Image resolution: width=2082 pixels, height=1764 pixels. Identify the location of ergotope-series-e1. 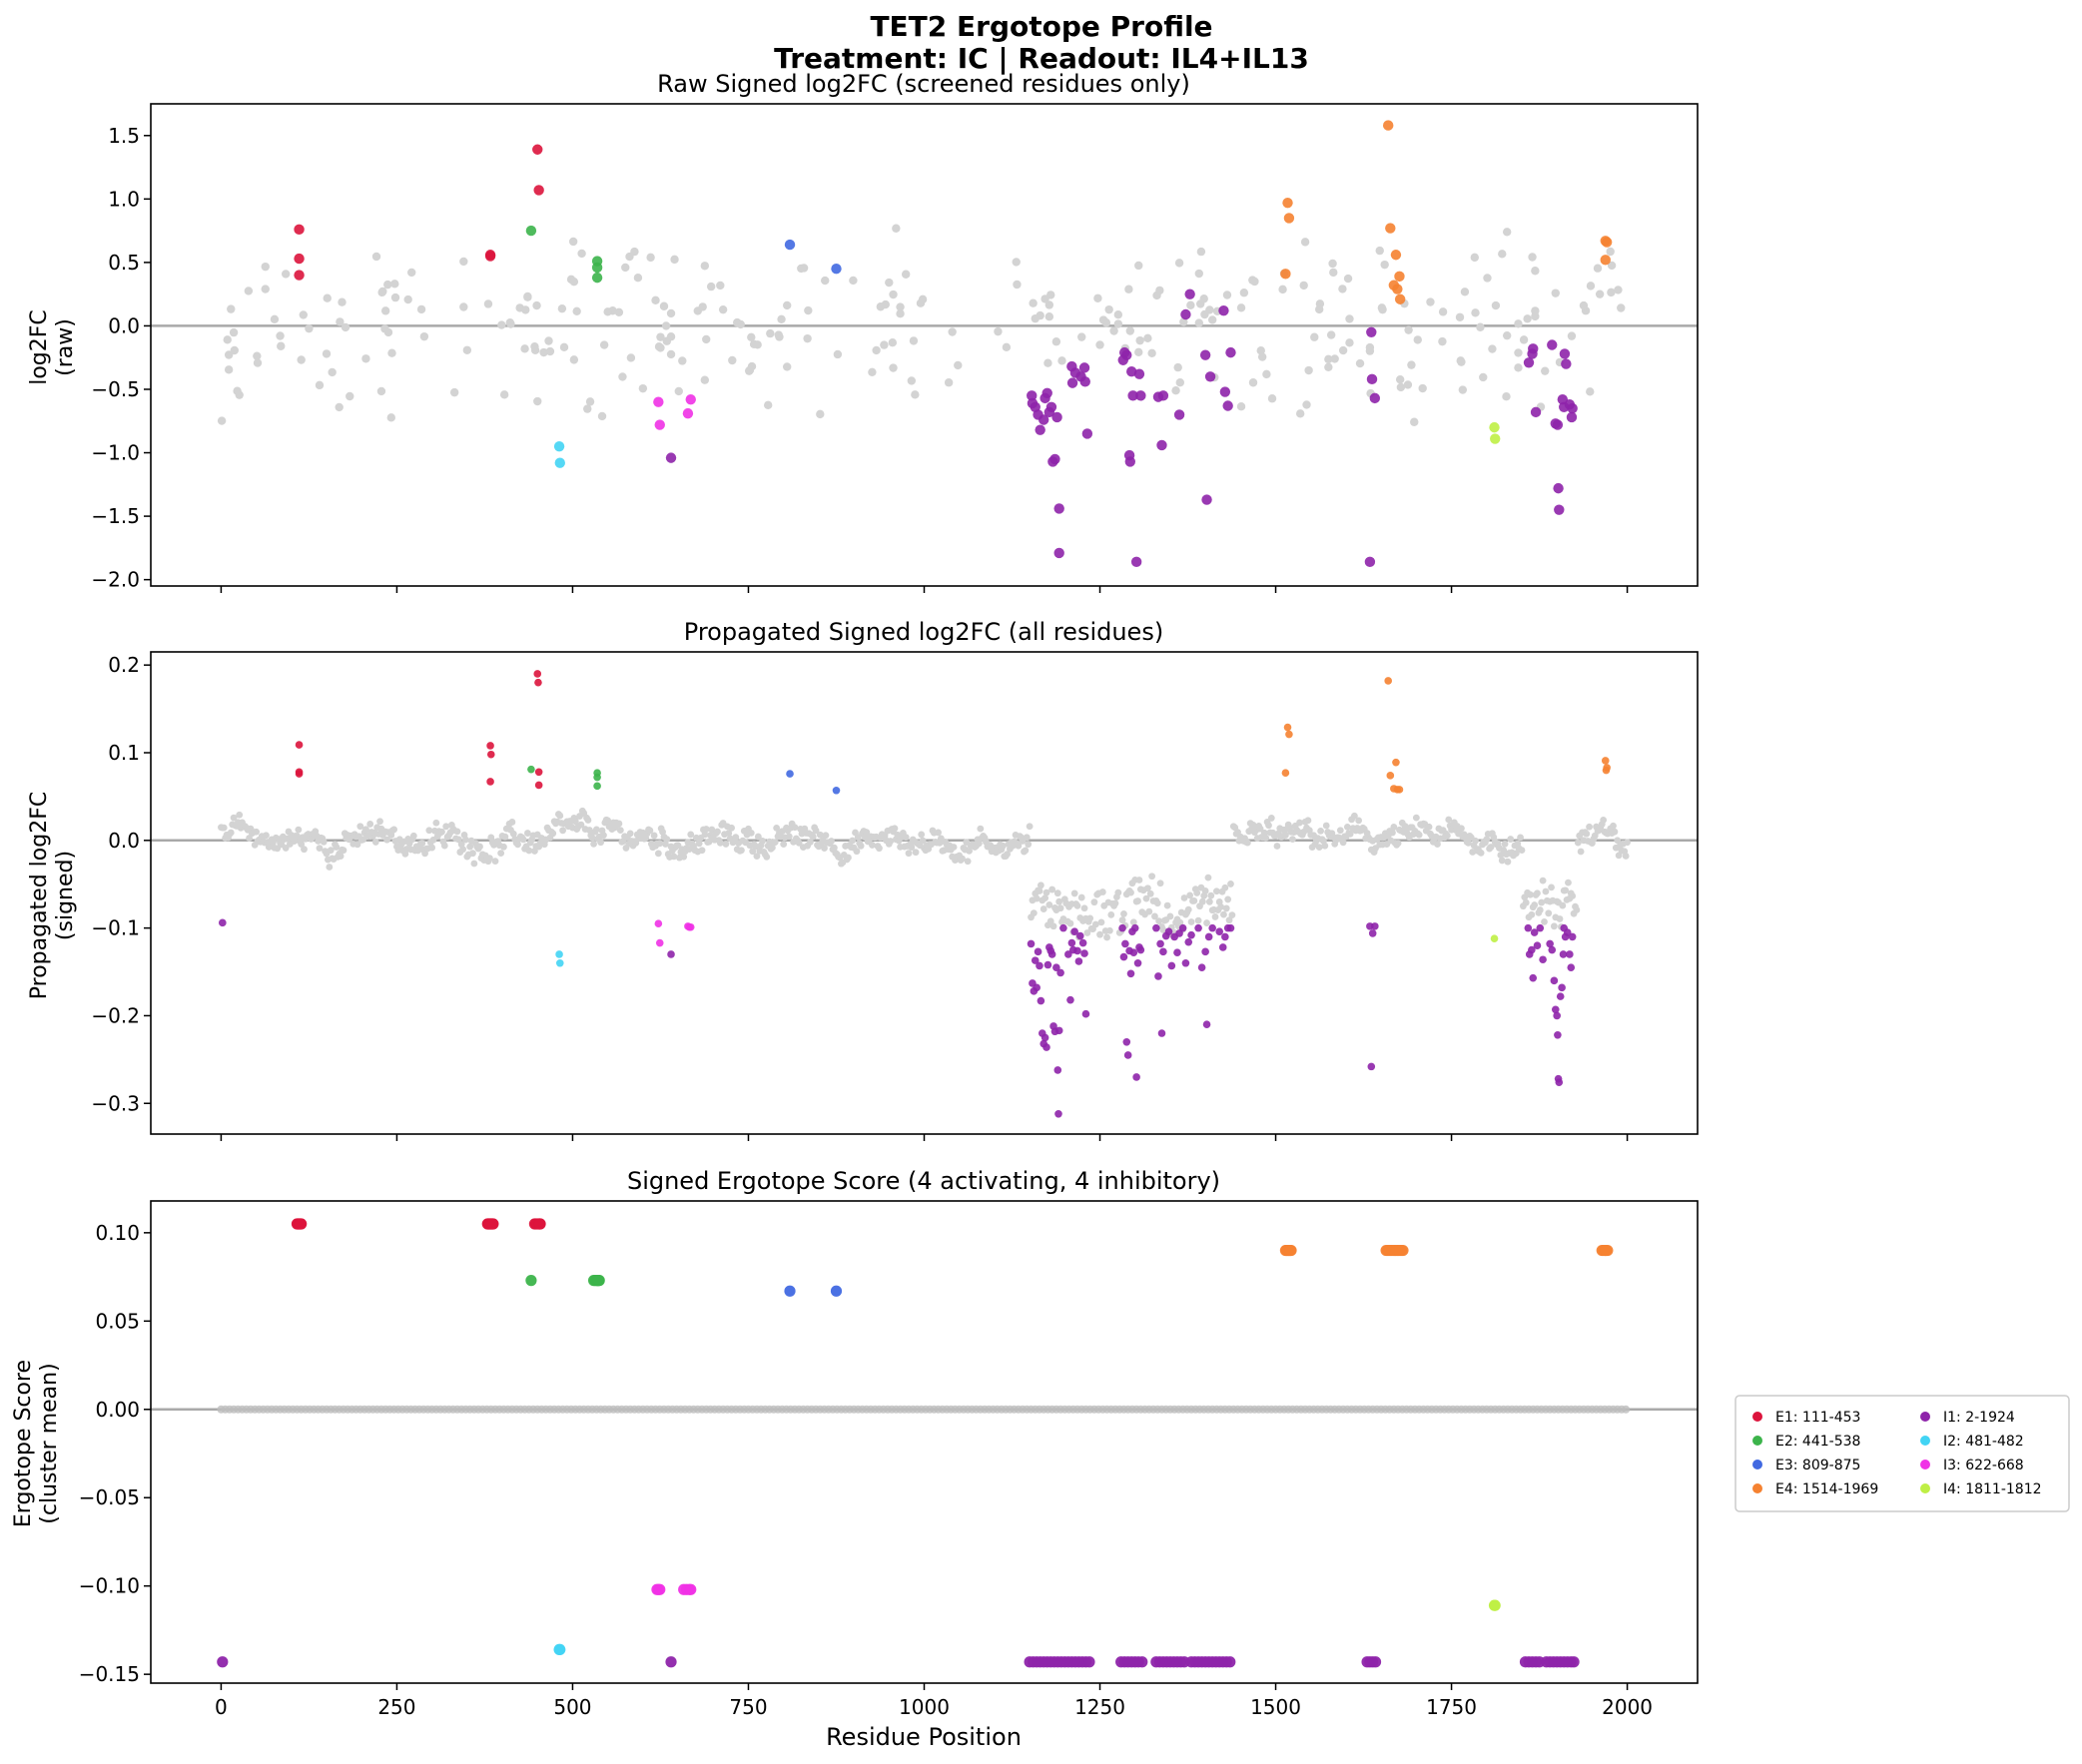
(418, 1224).